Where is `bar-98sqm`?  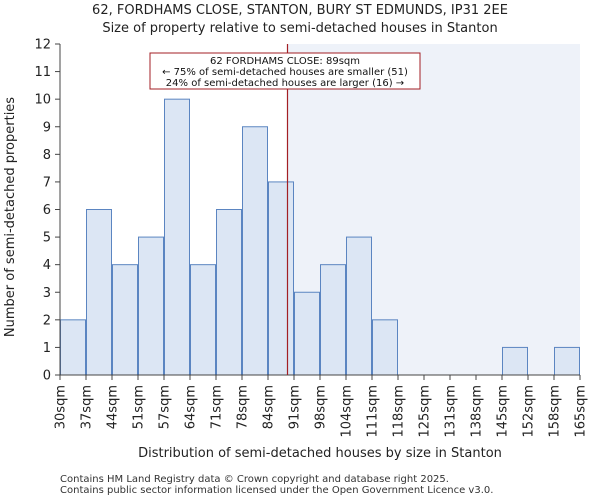
bar-98sqm is located at coordinates (333, 320).